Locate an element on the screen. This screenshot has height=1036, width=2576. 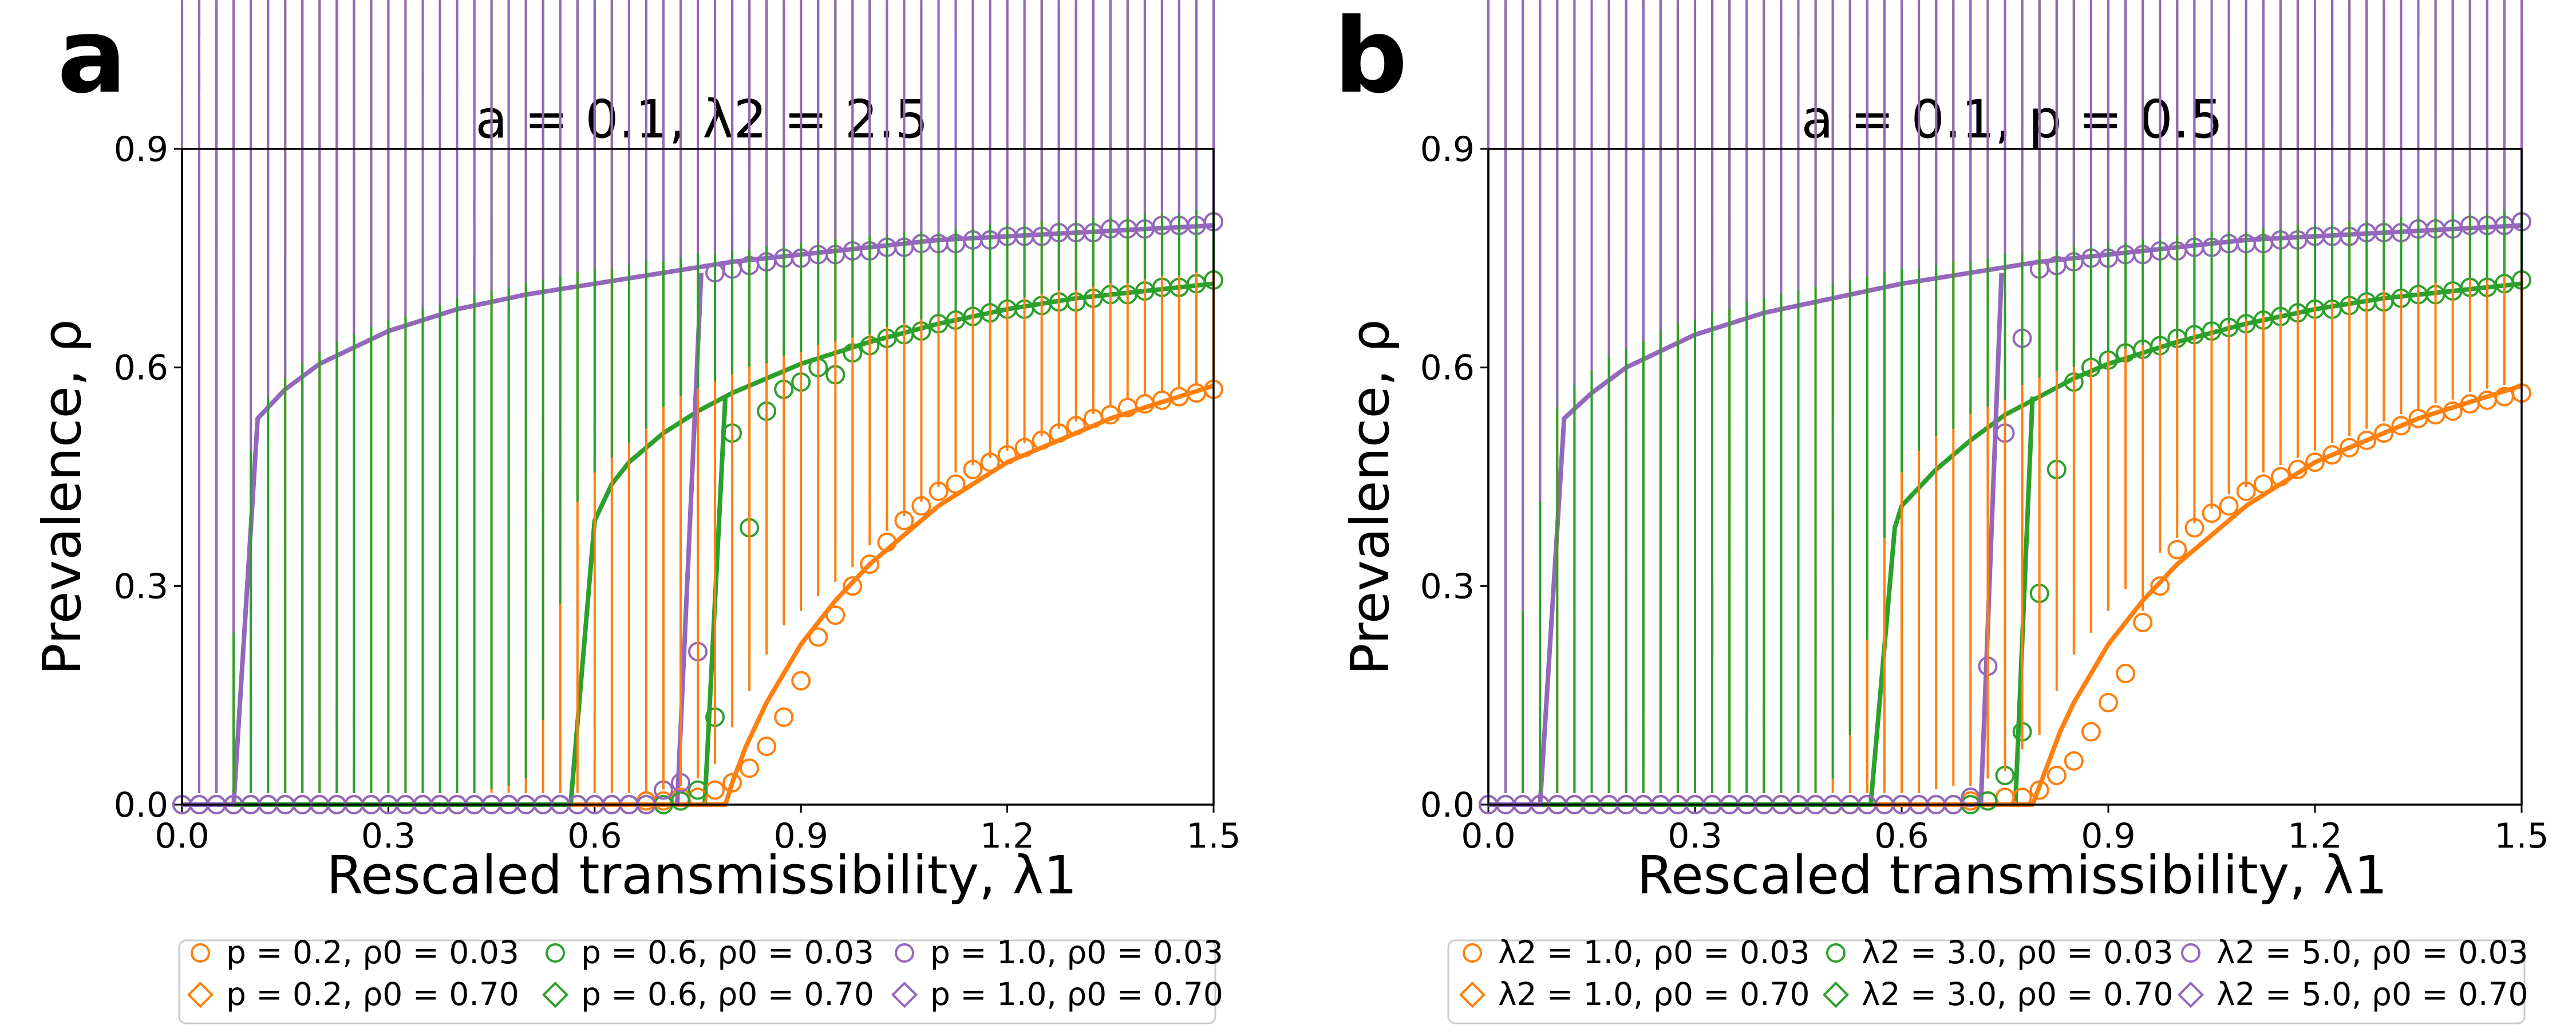
legend-label: λ2 = 1.0, ρ0 = 0.03 is located at coordinates (1653, 952).